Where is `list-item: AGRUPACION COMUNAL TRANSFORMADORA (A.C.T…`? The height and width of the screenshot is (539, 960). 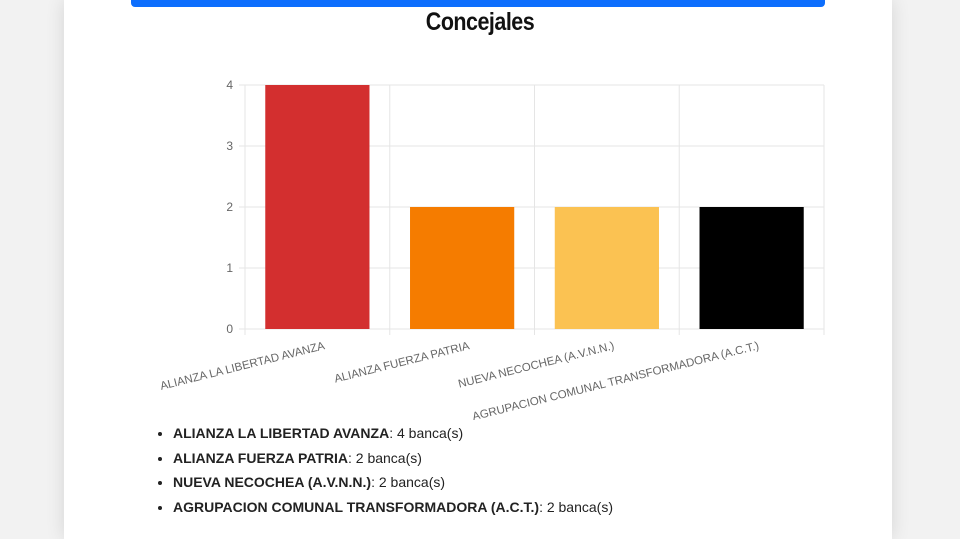
list-item: AGRUPACION COMUNAL TRANSFORMADORA (A.C.T… is located at coordinates (393, 507).